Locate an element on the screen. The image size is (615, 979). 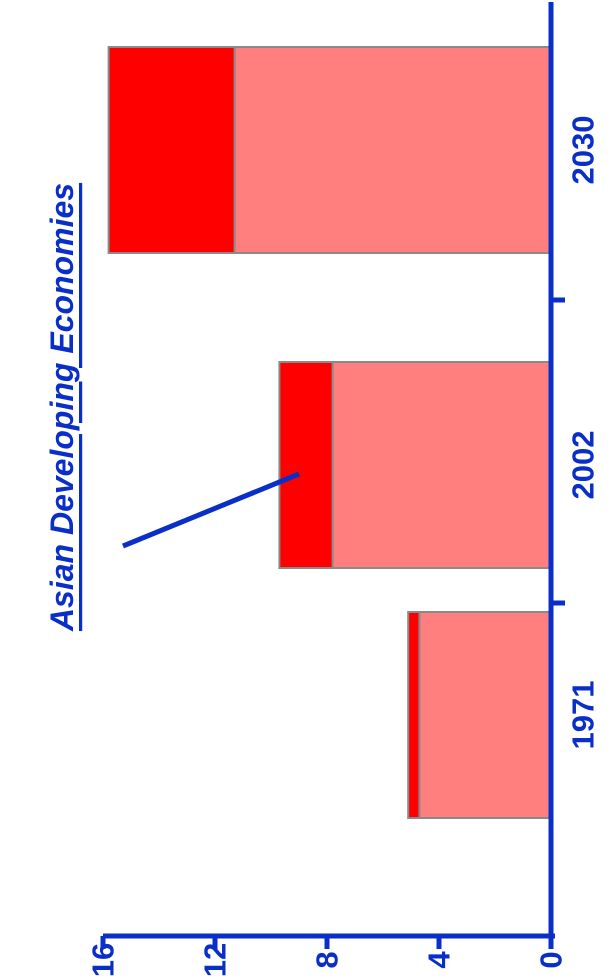
annotation-label: Asian Developing Economies is located at coordinates (62, 407).